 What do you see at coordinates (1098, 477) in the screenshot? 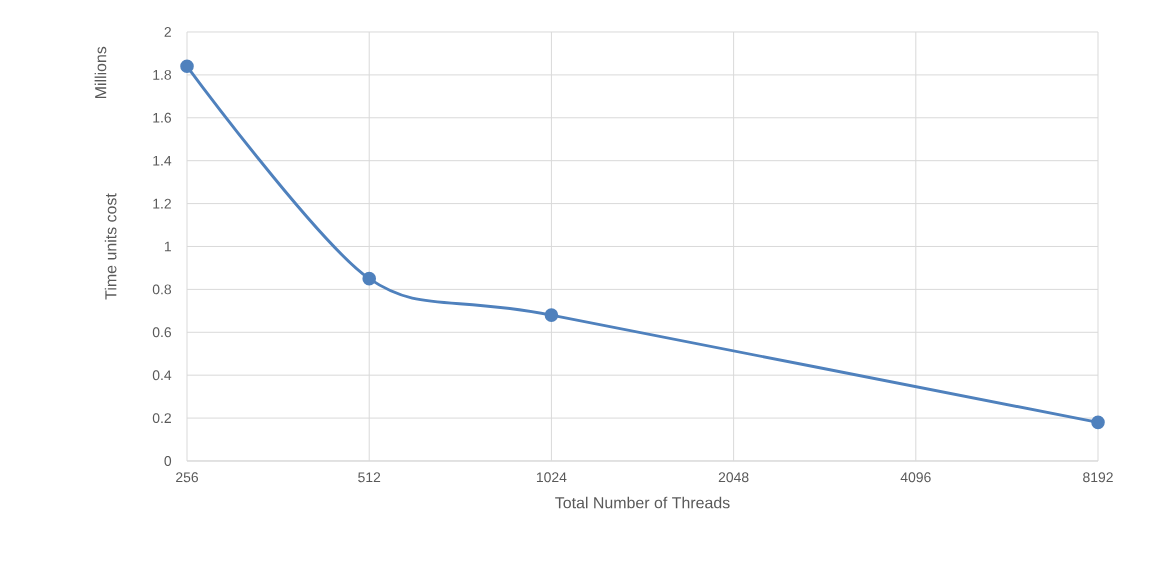
I see `x-tick-label: 8192` at bounding box center [1098, 477].